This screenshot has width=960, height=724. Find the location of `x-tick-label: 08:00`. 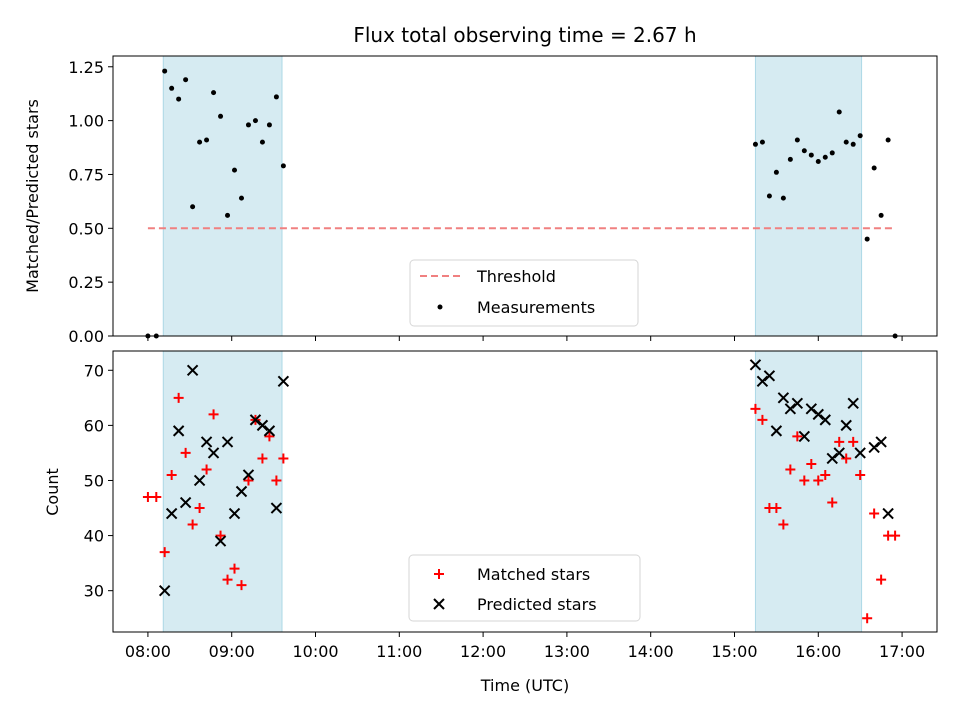

x-tick-label: 08:00 is located at coordinates (148, 651).